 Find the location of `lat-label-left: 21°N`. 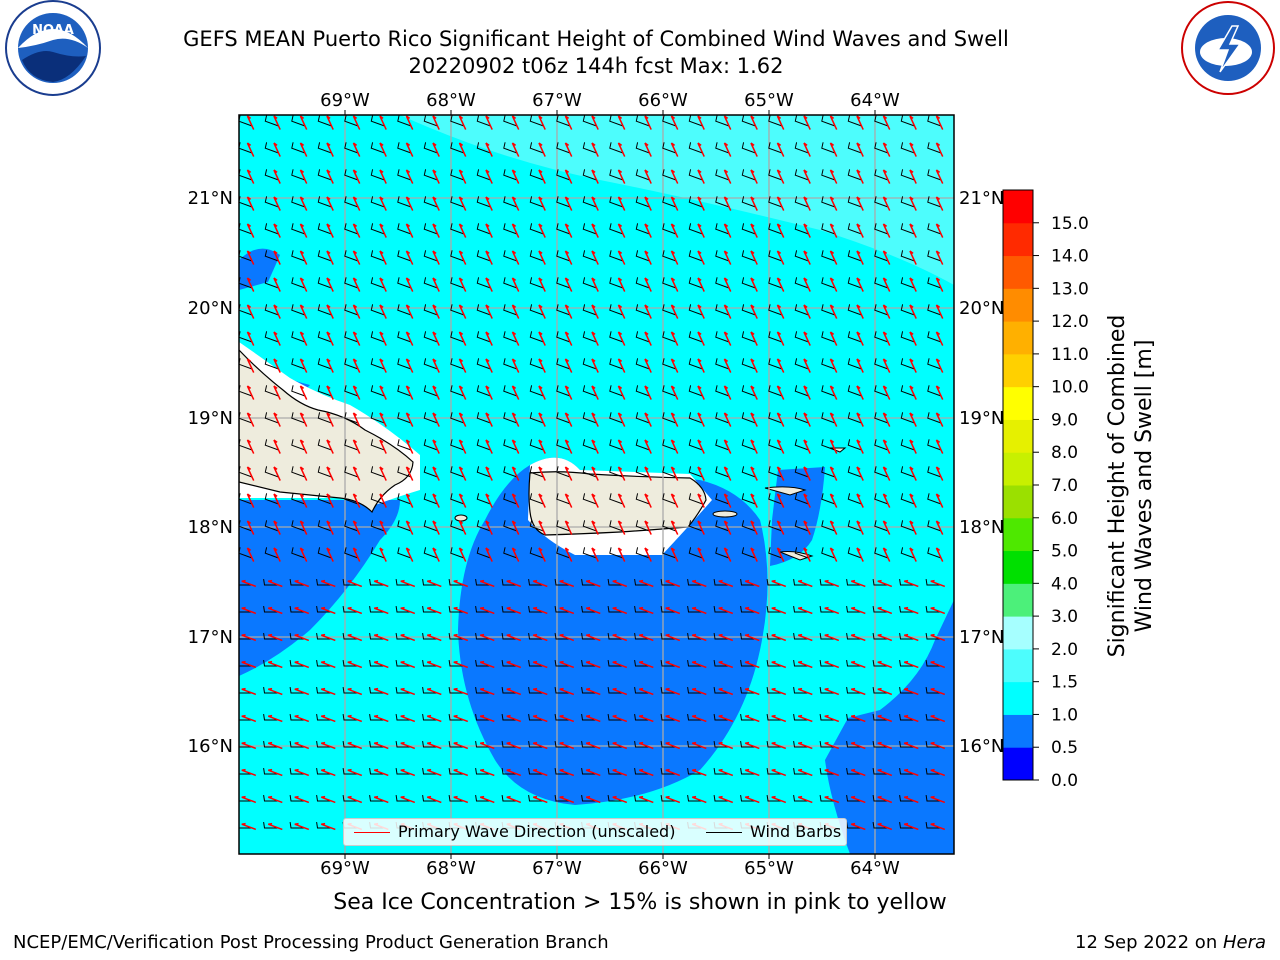

lat-label-left: 21°N is located at coordinates (210, 198).